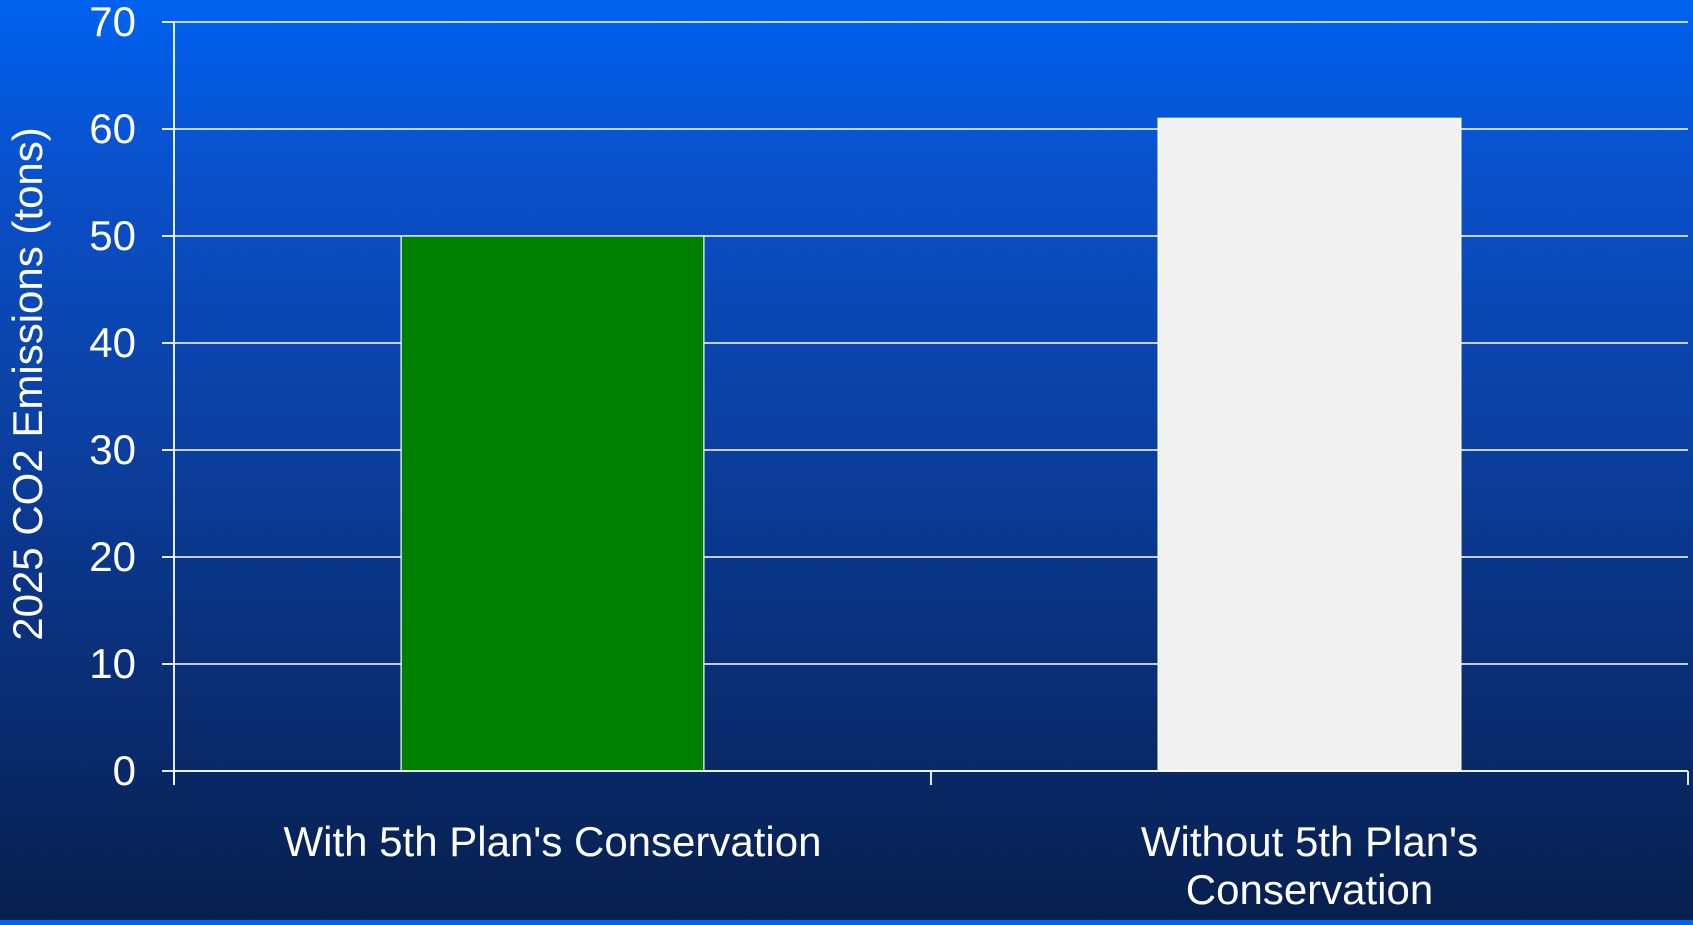  I want to click on y-tick-label-30: 30, so click(112, 449).